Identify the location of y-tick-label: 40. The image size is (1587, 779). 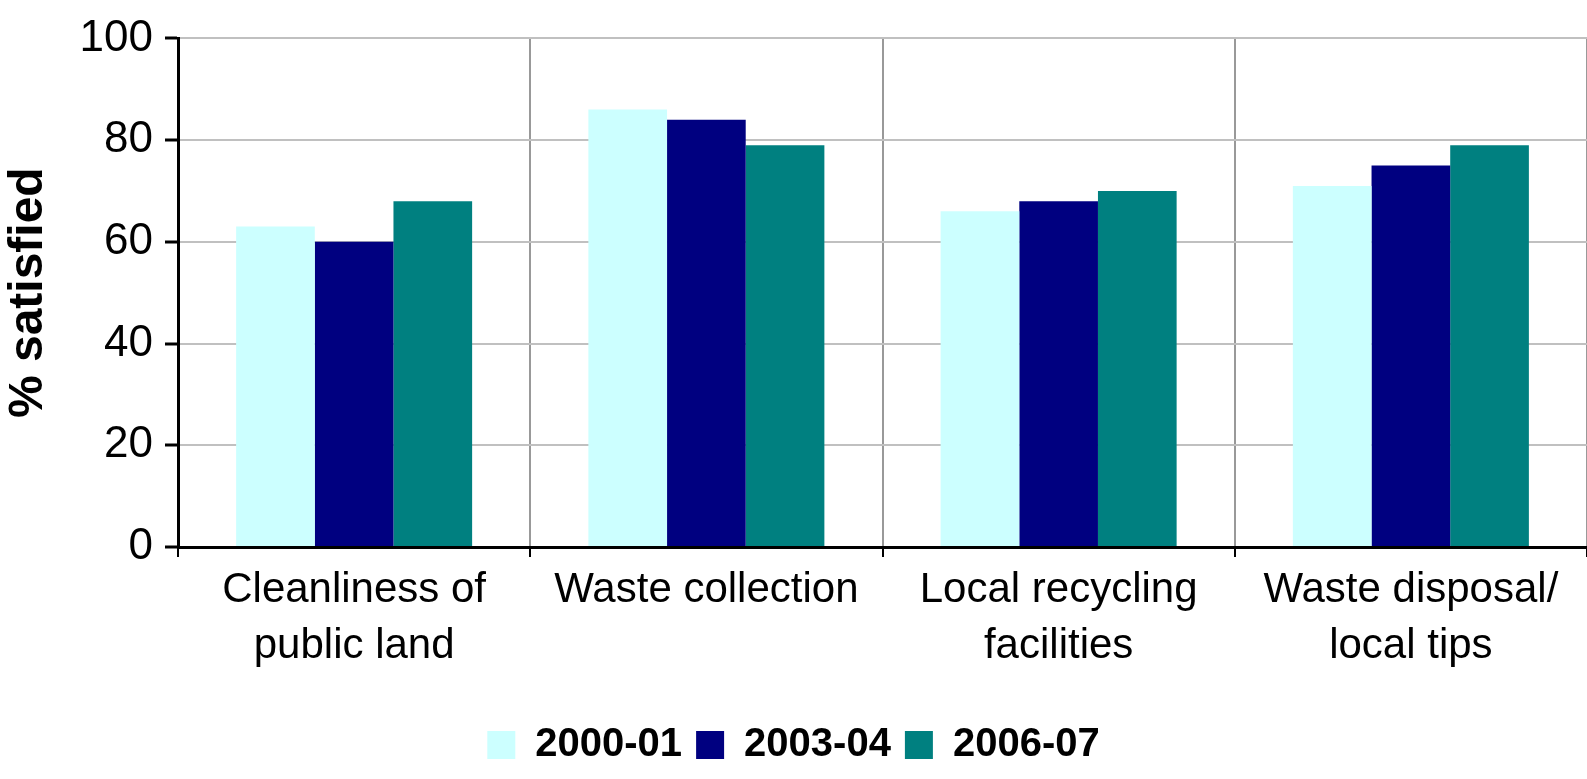
(128, 340).